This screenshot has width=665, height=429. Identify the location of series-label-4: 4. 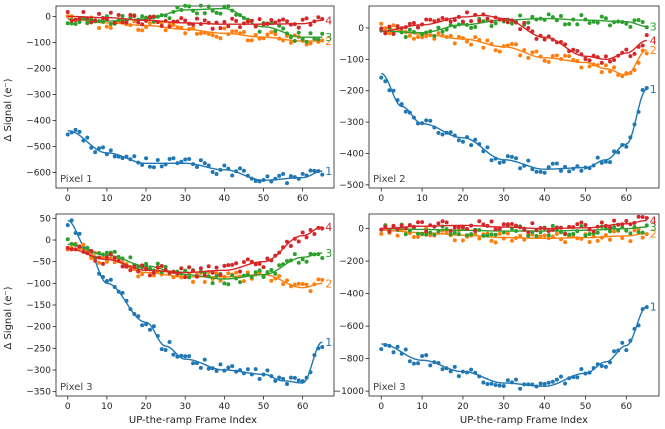
(653, 221).